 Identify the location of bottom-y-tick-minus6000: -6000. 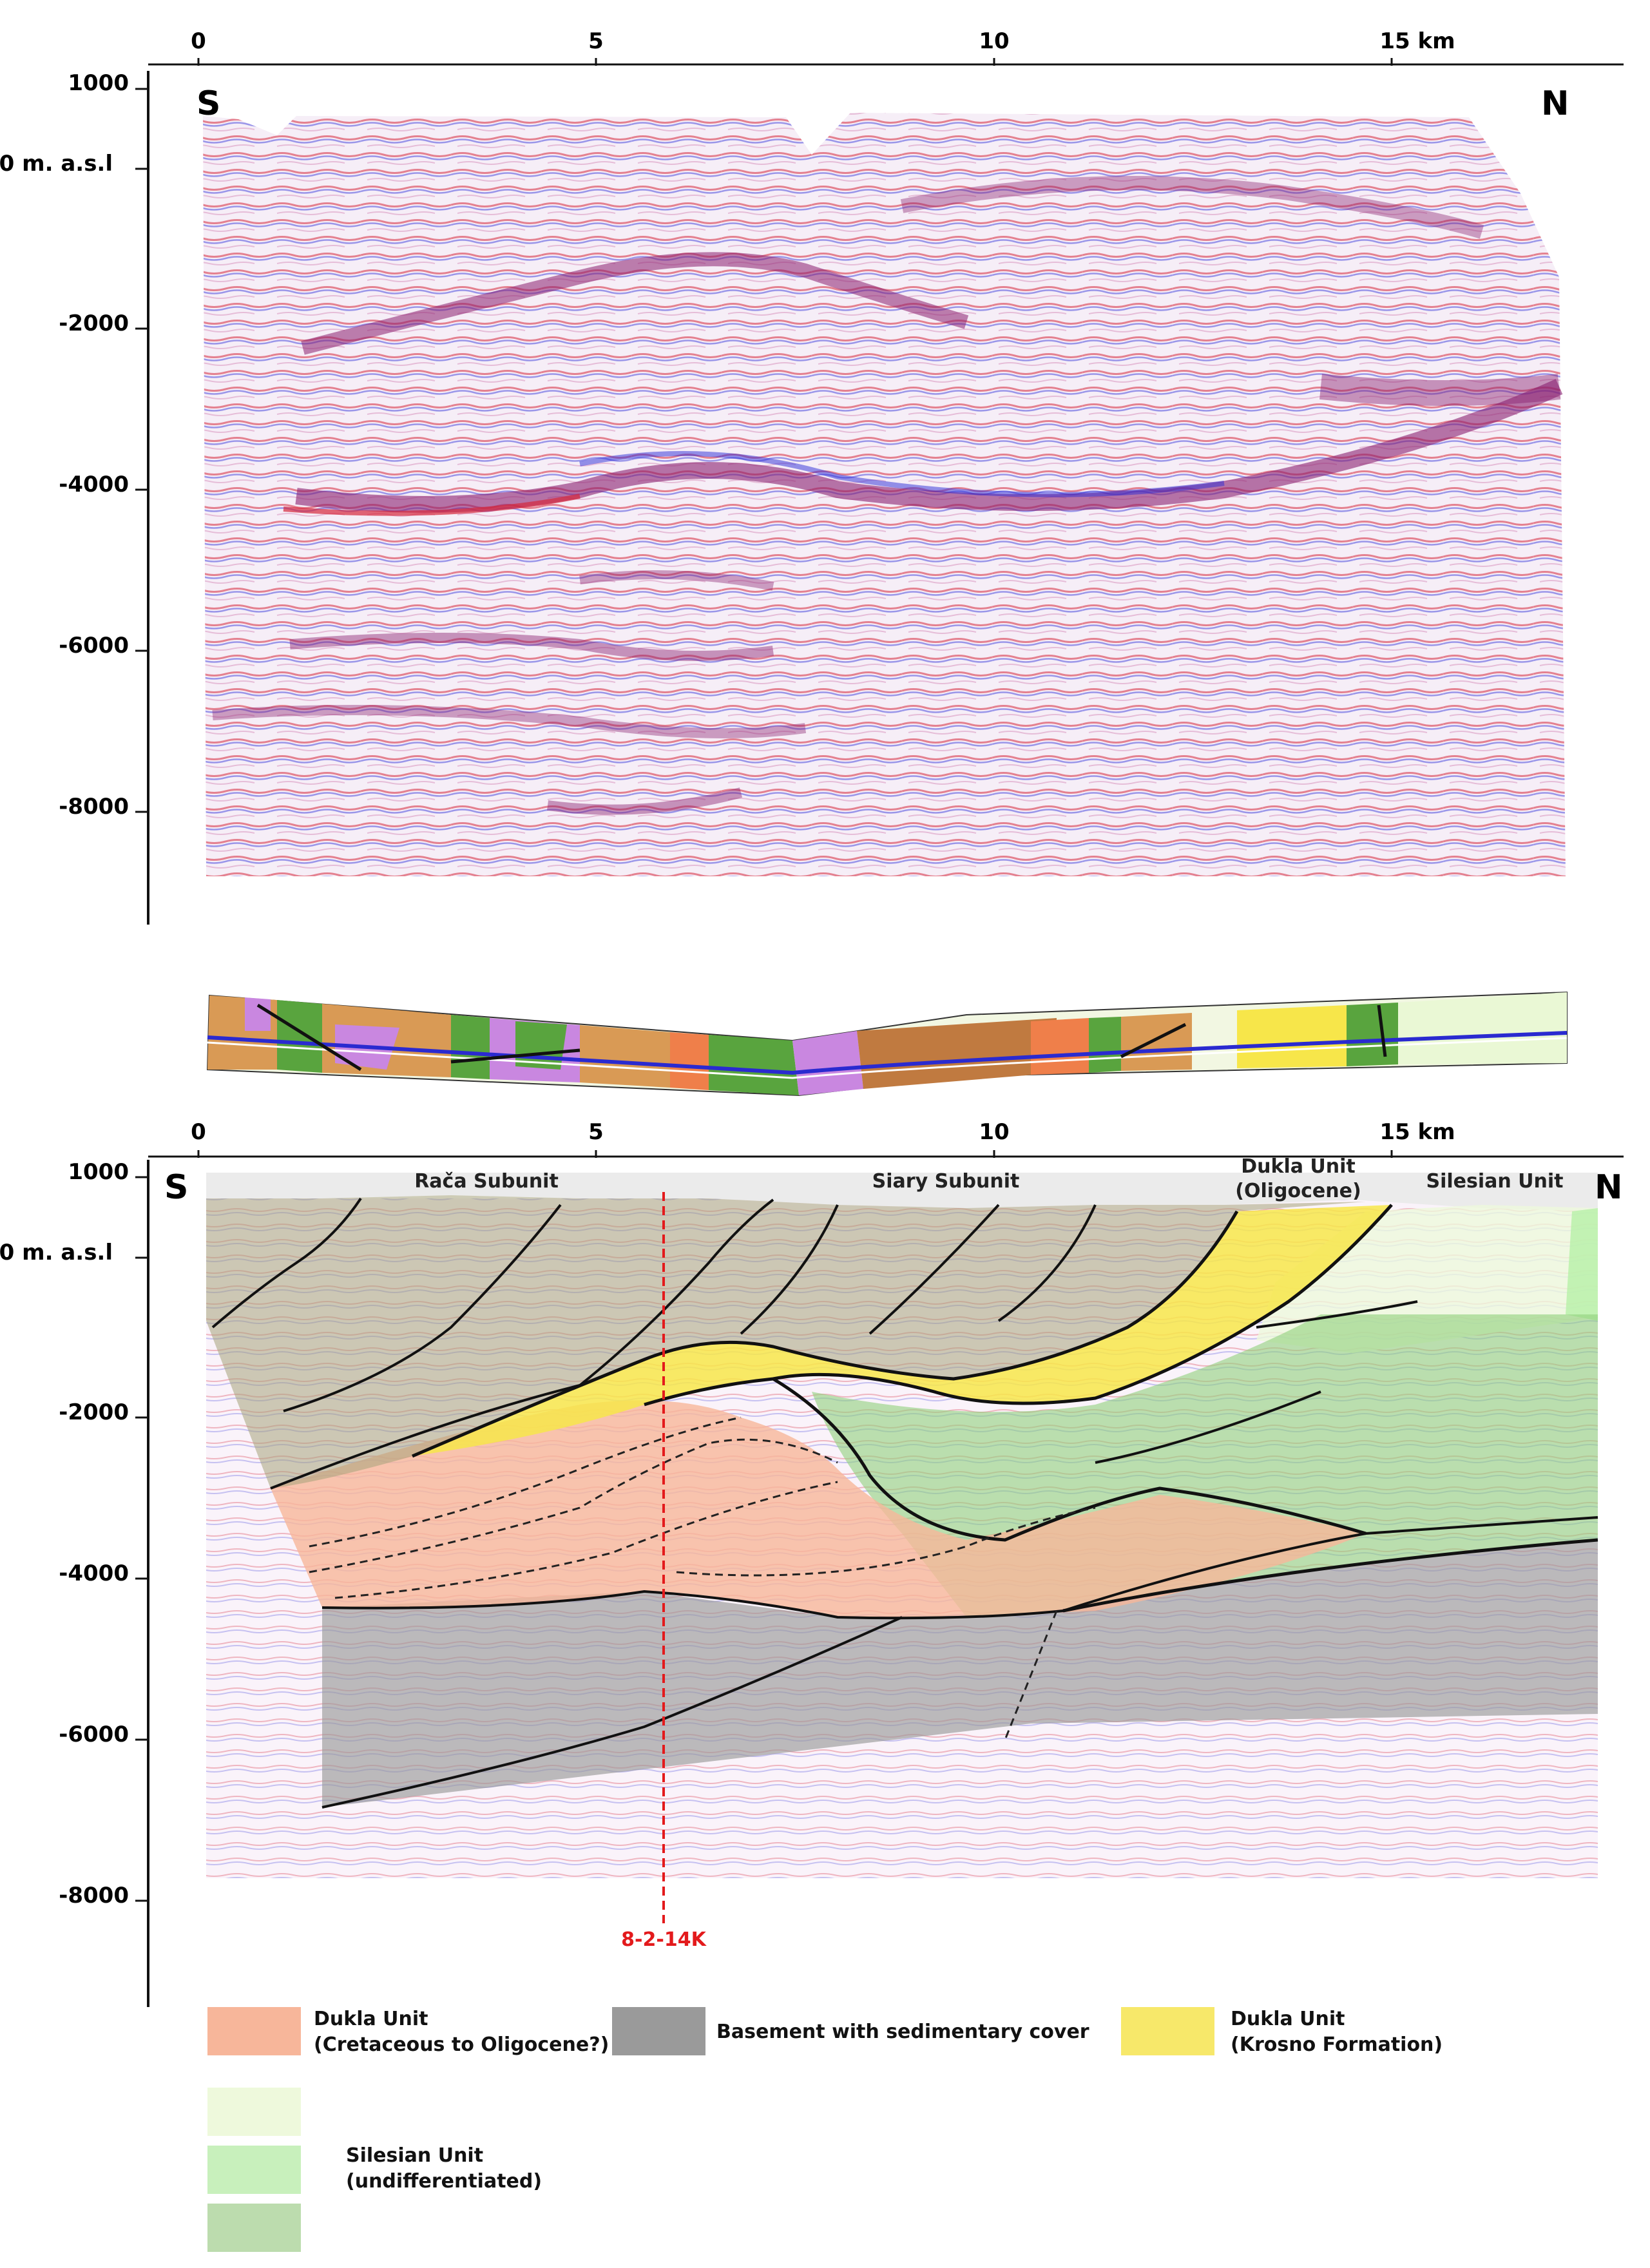
(94, 1734).